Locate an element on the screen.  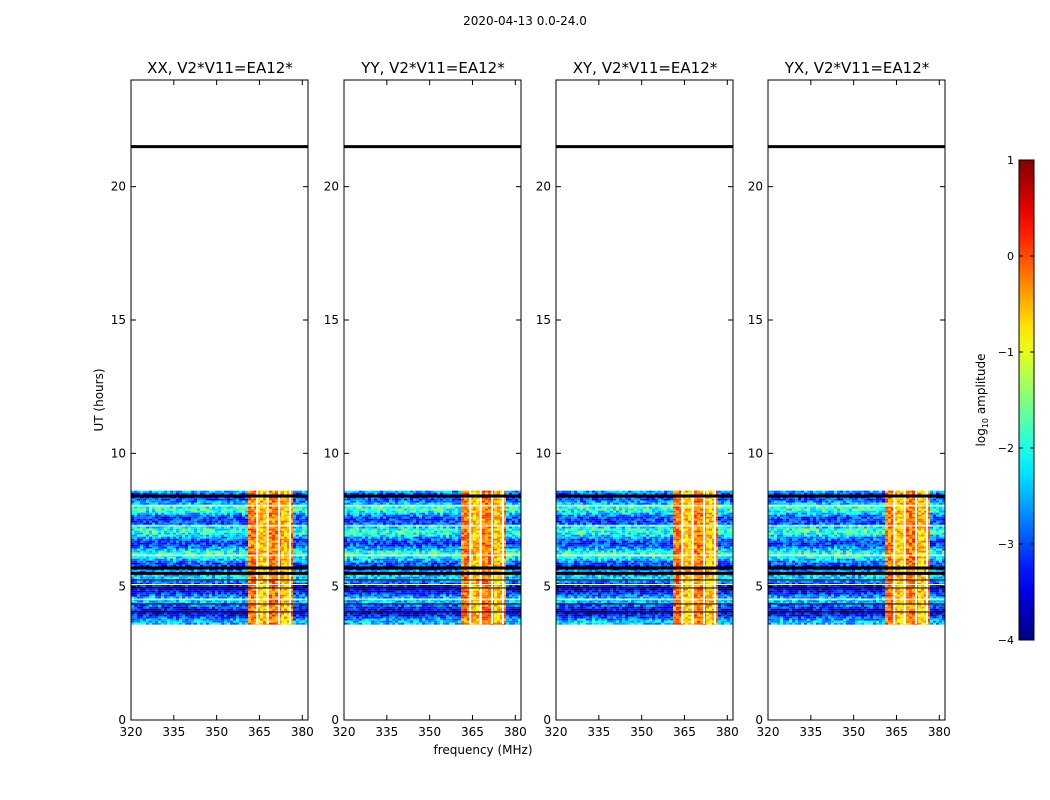
channel-gap is located at coordinates (290, 557).